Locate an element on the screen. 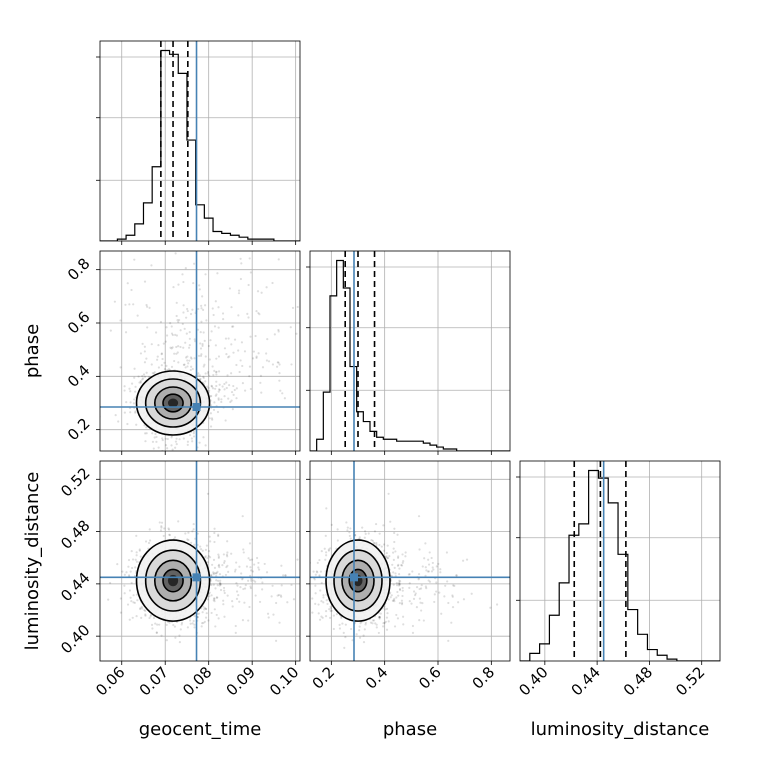 The width and height of the screenshot is (760, 760). contour-line is located at coordinates (173, 580).